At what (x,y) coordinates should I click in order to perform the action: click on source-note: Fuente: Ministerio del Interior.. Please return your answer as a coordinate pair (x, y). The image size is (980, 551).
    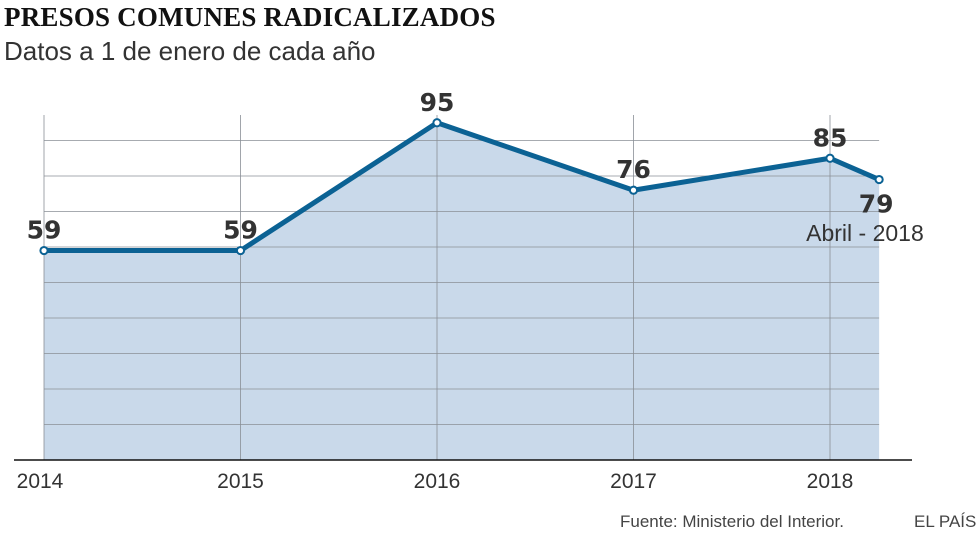
    Looking at the image, I should click on (732, 521).